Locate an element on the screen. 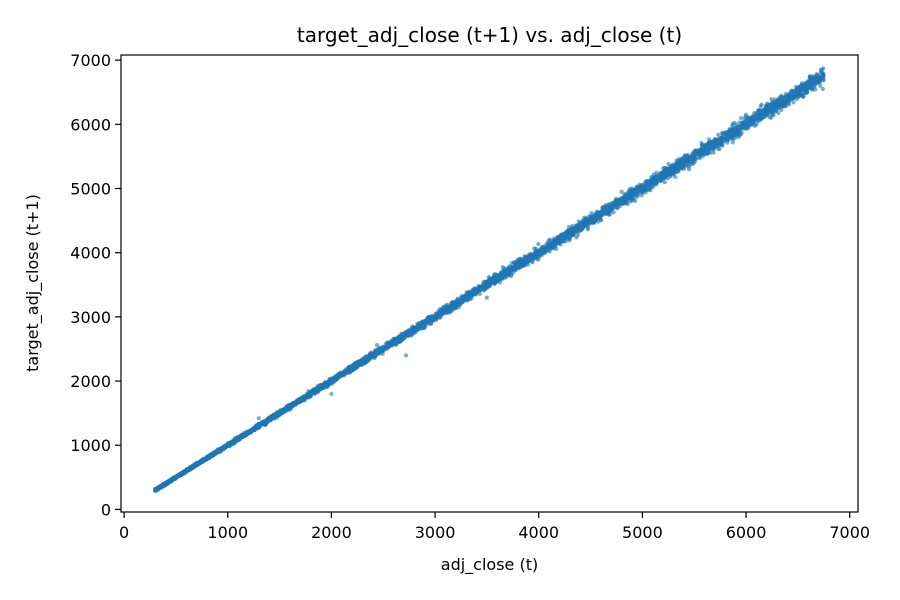  chart-title: target_adj_close (t+1) vs. adj_close (t) is located at coordinates (489, 35).